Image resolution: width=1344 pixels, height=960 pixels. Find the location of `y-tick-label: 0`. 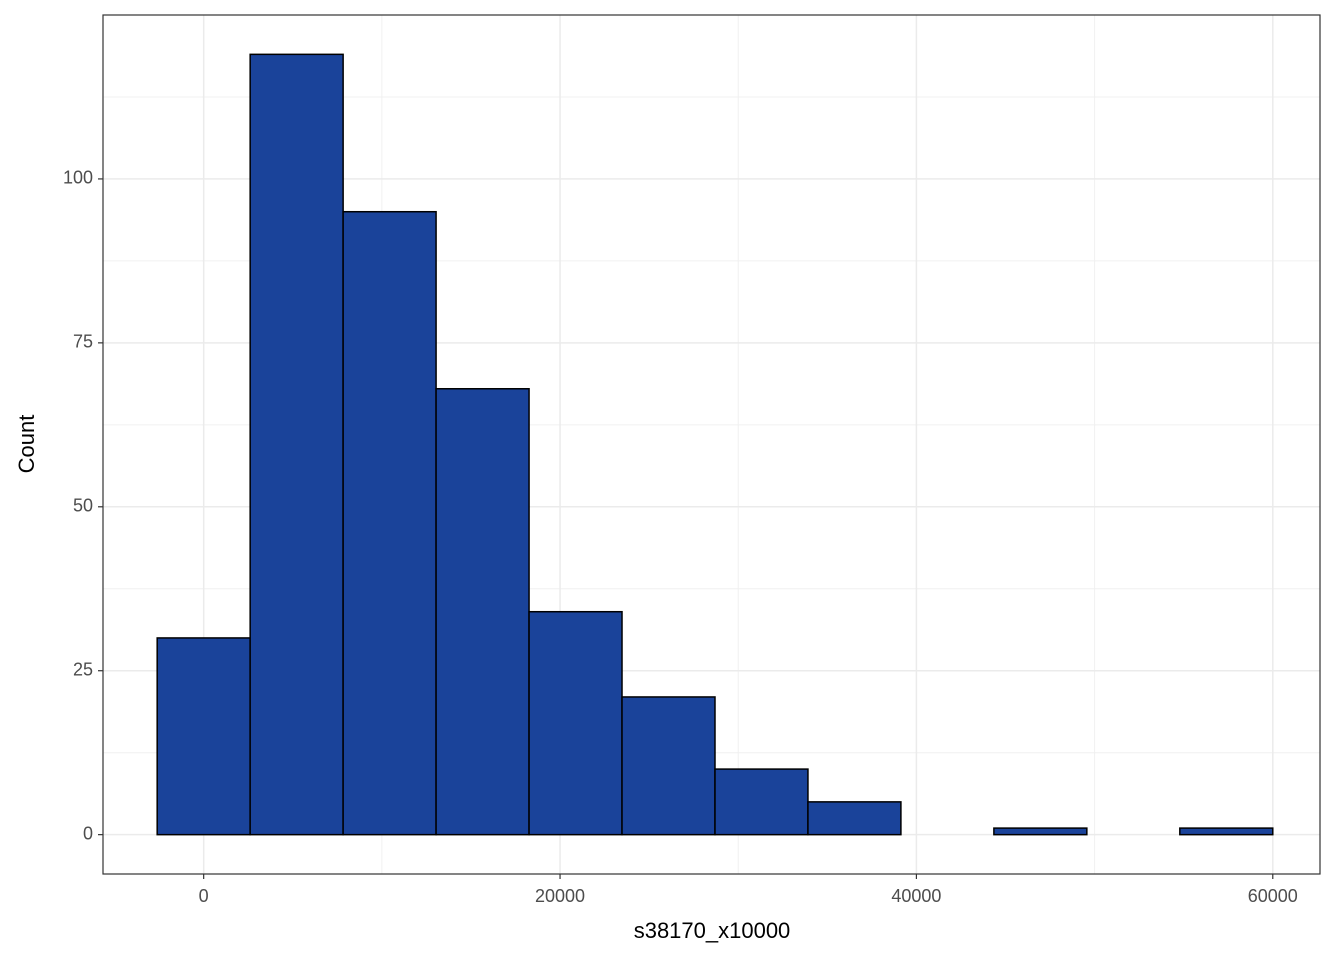

y-tick-label: 0 is located at coordinates (88, 833).